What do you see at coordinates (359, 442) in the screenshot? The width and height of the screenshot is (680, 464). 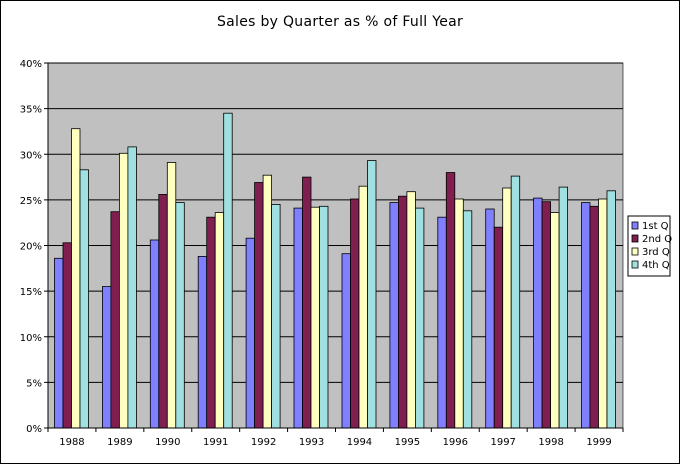 I see `x-tick-label: 1994` at bounding box center [359, 442].